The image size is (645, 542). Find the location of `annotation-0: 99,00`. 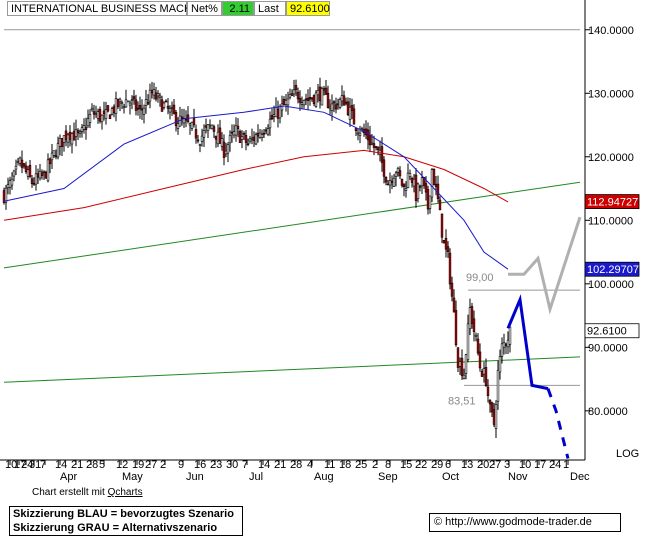

annotation-0: 99,00 is located at coordinates (480, 278).